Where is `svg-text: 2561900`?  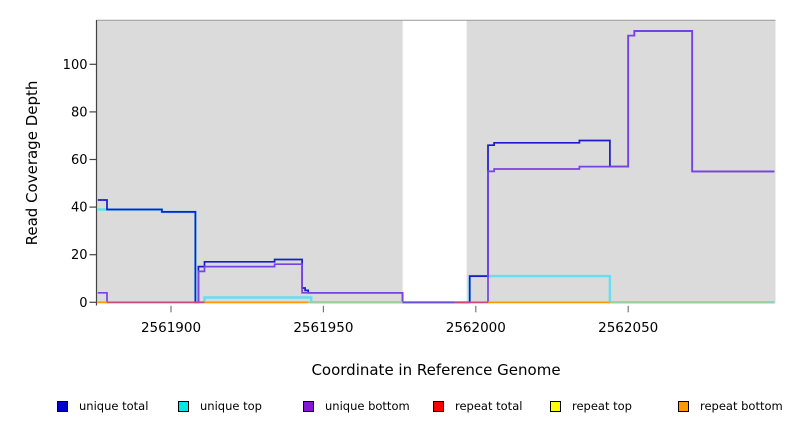
svg-text: 2561900 is located at coordinates (171, 328).